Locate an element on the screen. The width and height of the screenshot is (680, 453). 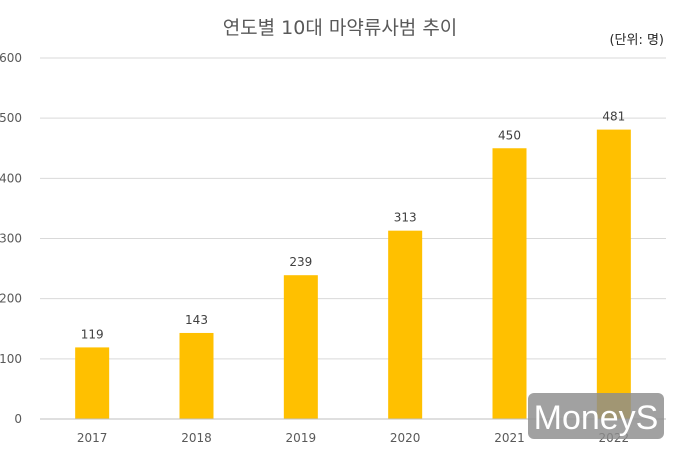
moneys-watermark: MoneyS is located at coordinates (596, 416).